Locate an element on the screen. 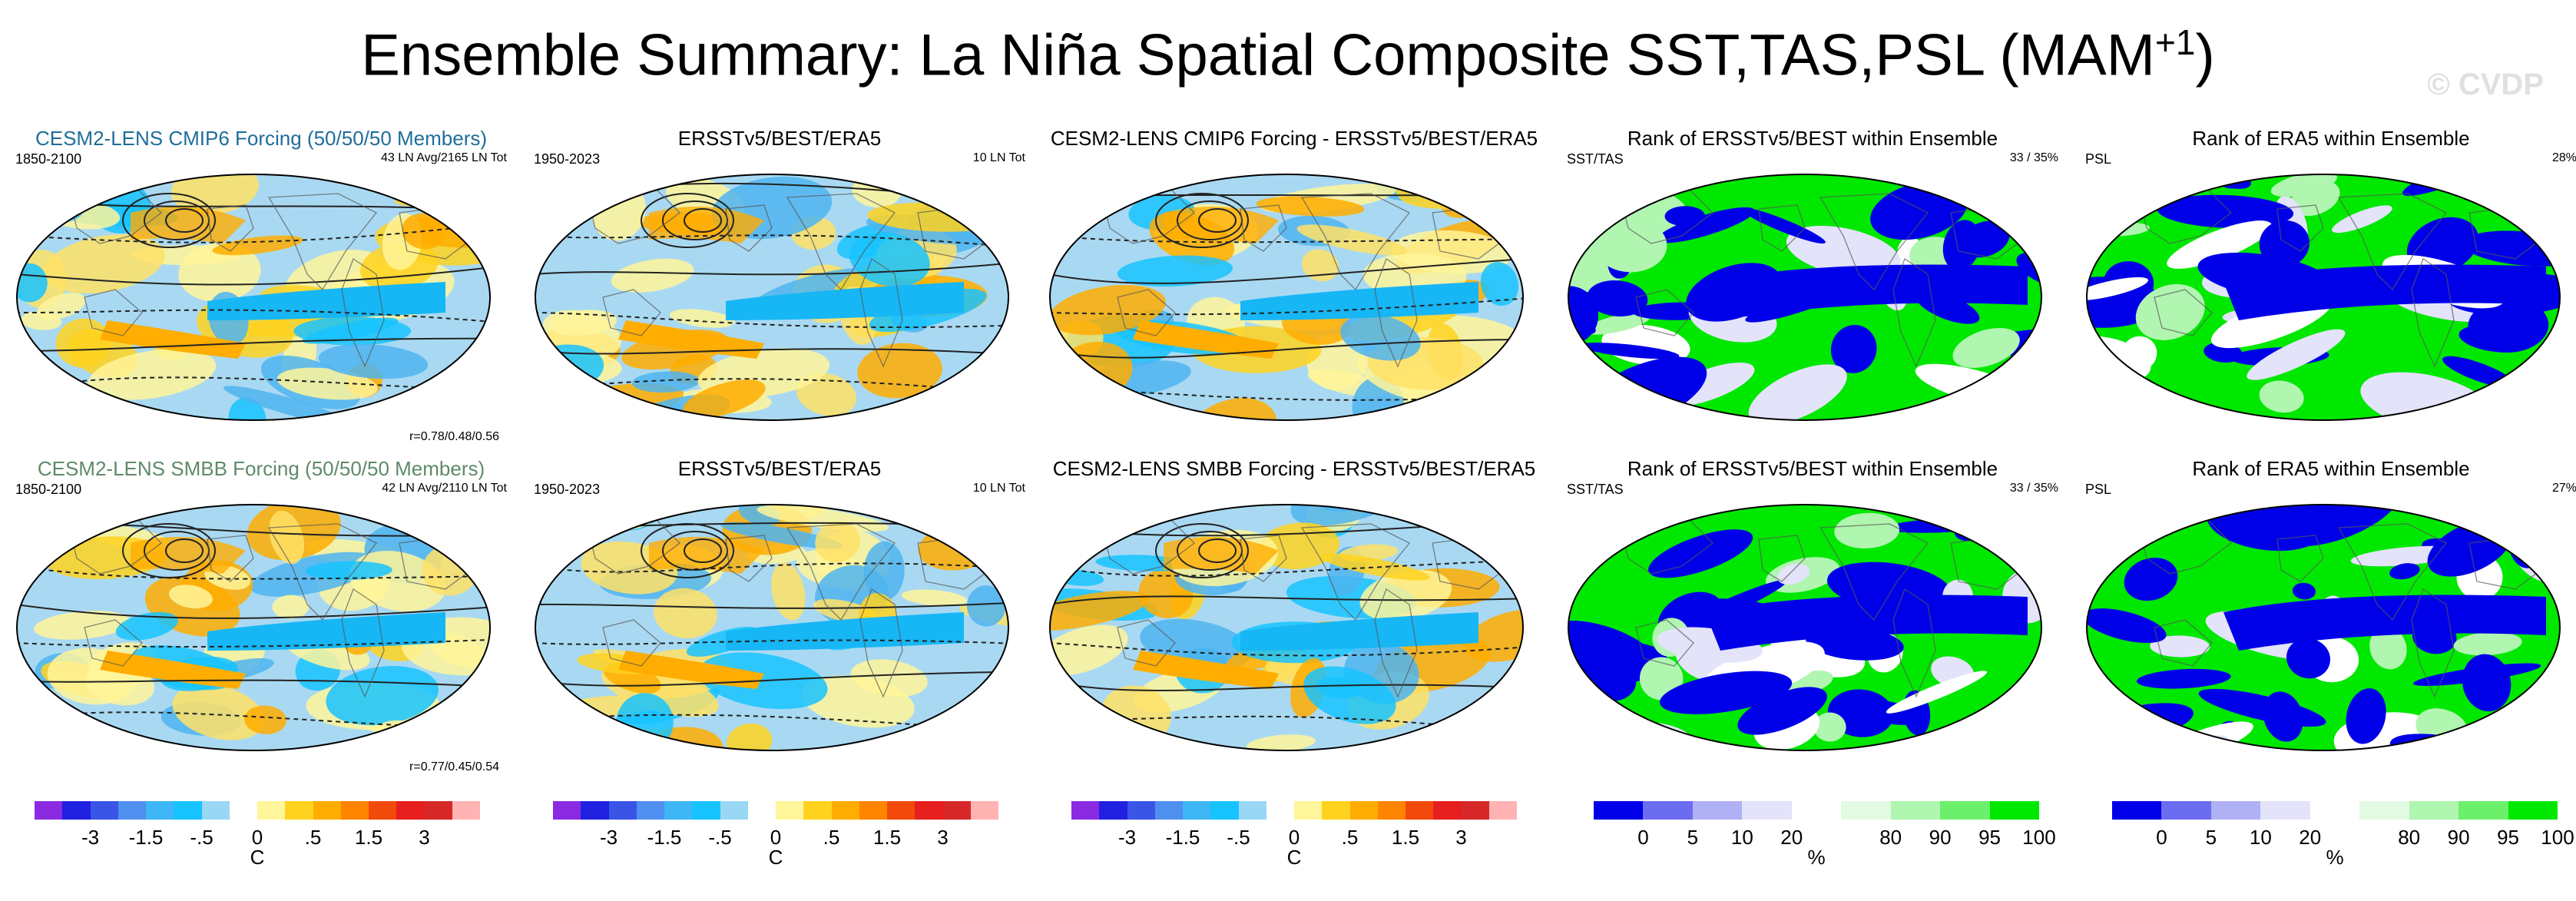  panel-right-label: 27% is located at coordinates (2563, 488).